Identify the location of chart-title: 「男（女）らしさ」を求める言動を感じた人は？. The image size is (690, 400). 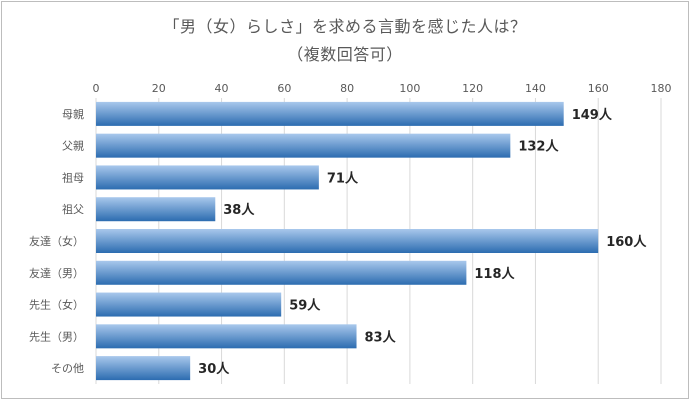
(345, 26).